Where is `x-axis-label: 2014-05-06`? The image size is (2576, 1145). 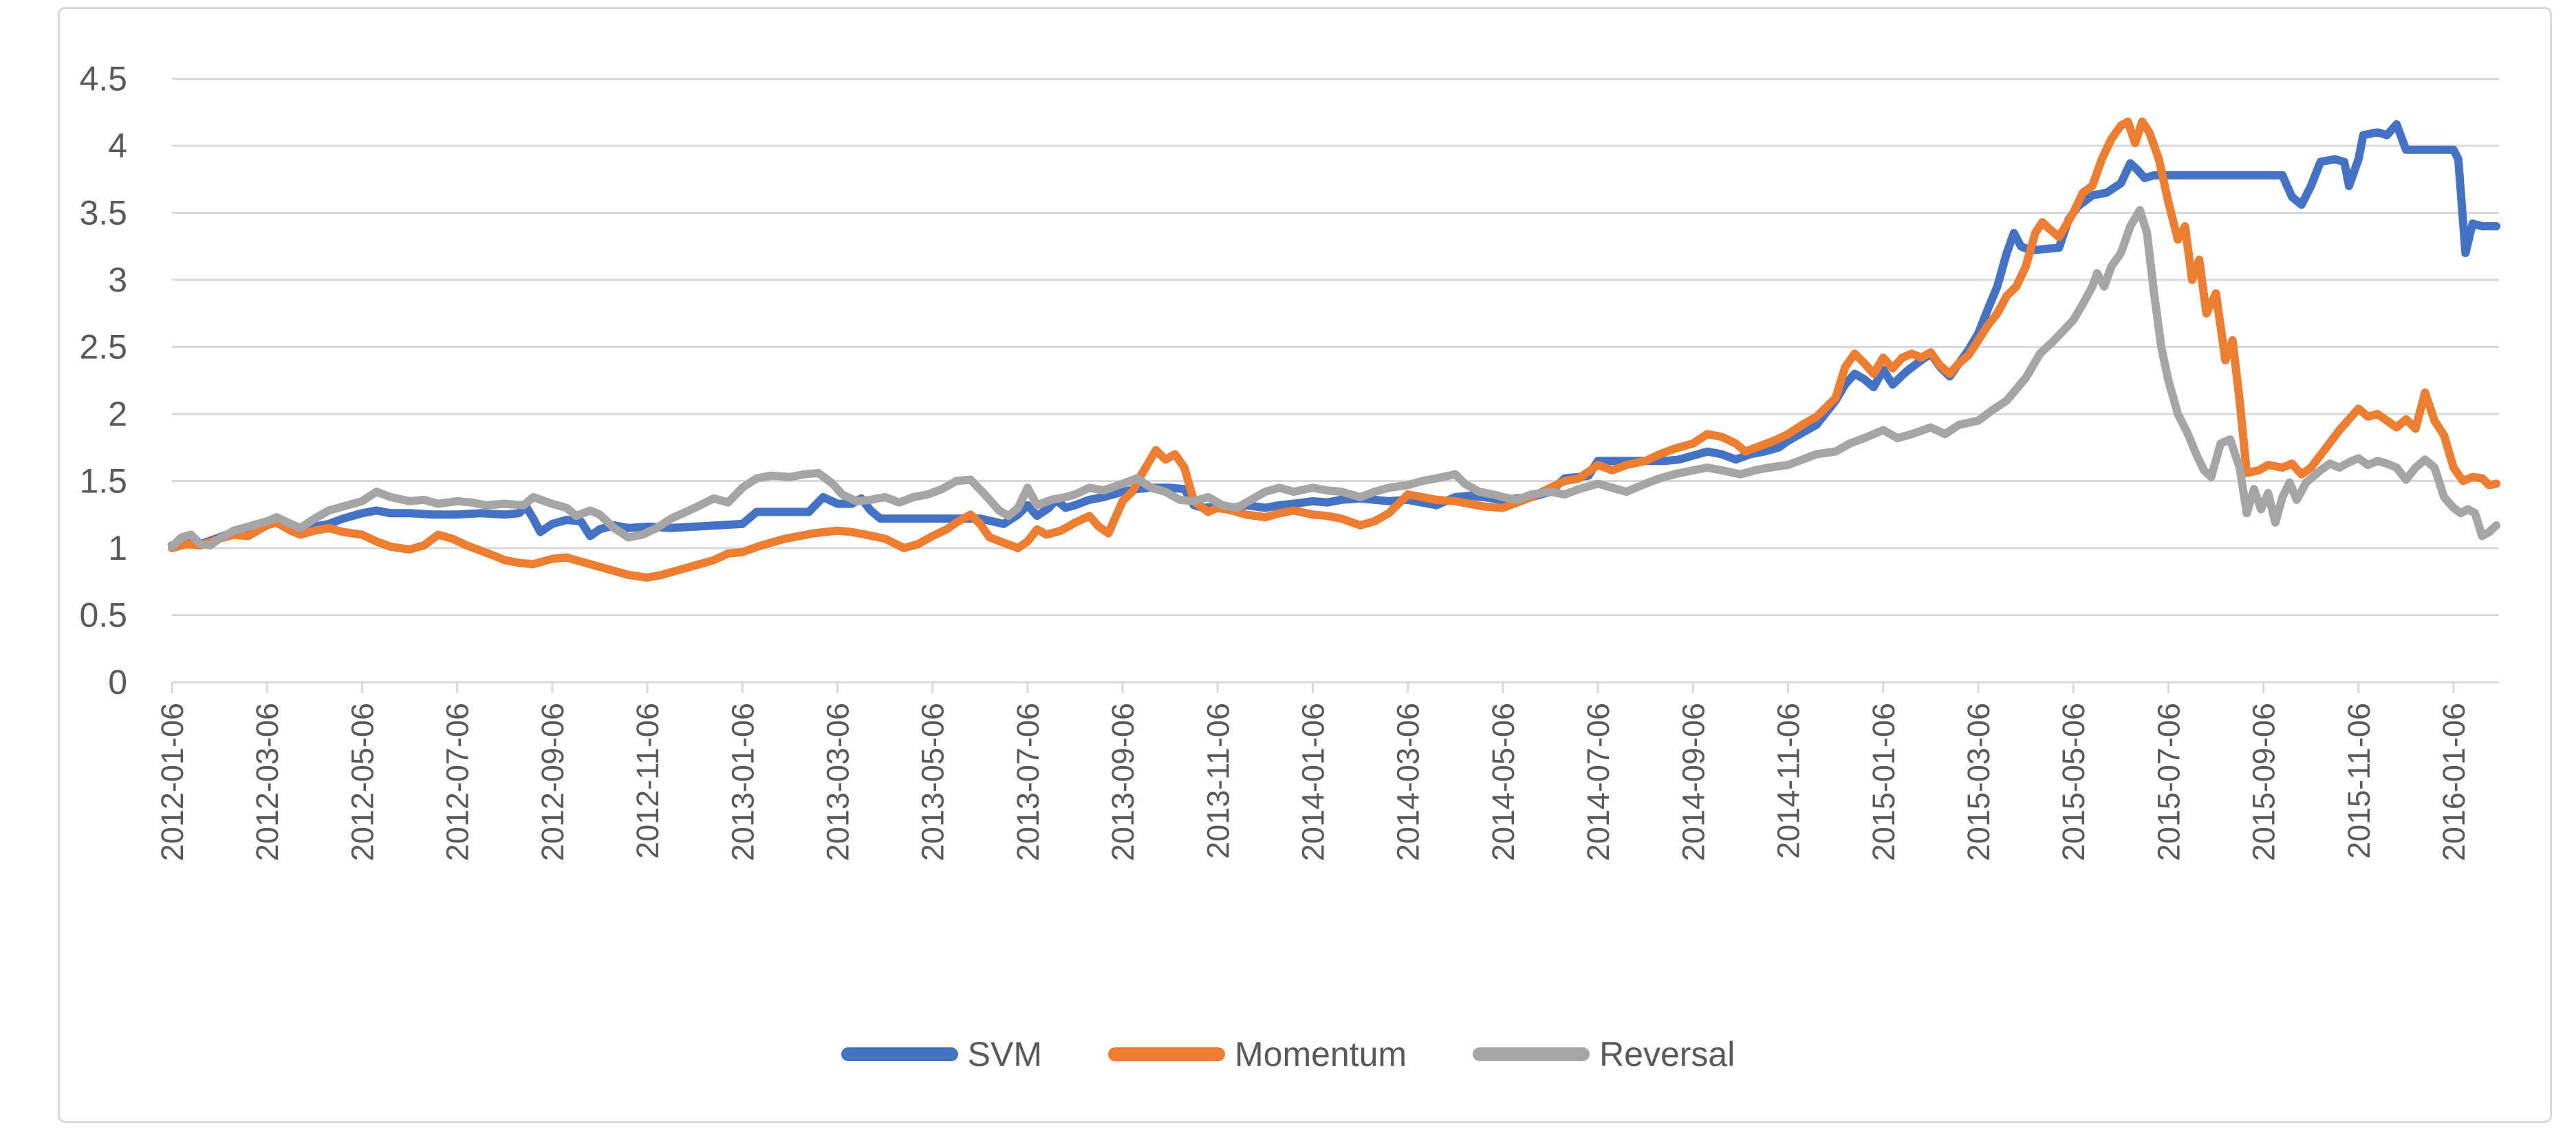
x-axis-label: 2014-05-06 is located at coordinates (1503, 782).